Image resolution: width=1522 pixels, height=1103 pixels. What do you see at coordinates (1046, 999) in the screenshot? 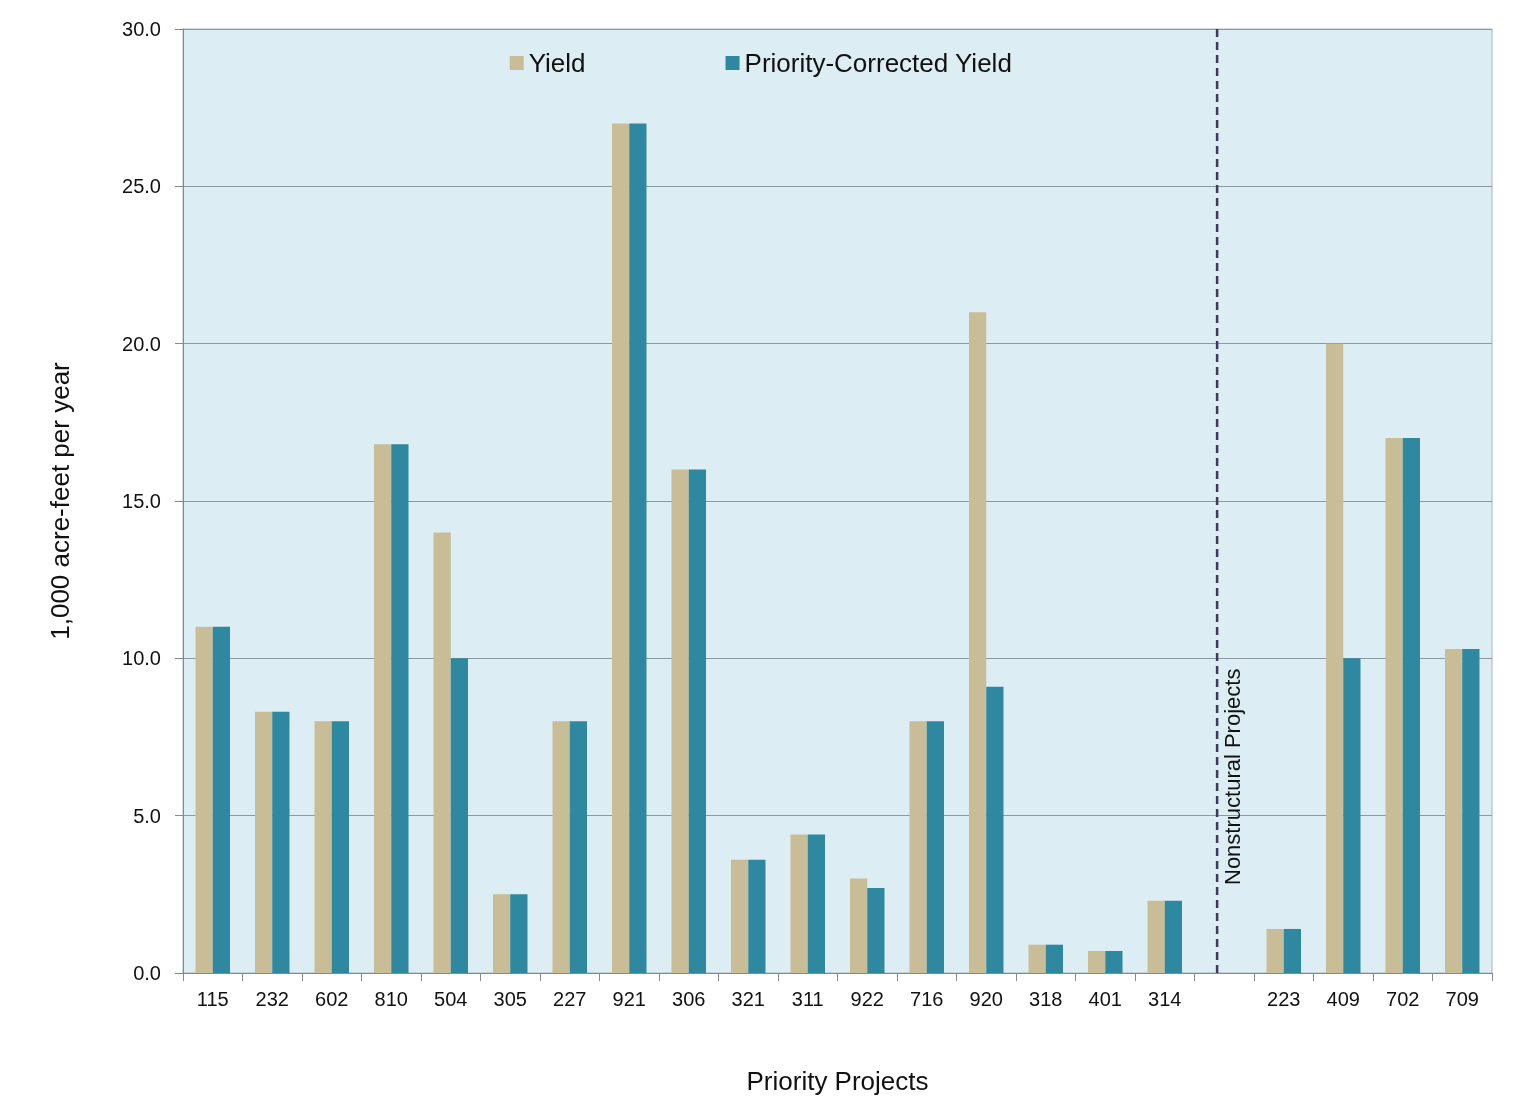
I see `x-tick-label: 318` at bounding box center [1046, 999].